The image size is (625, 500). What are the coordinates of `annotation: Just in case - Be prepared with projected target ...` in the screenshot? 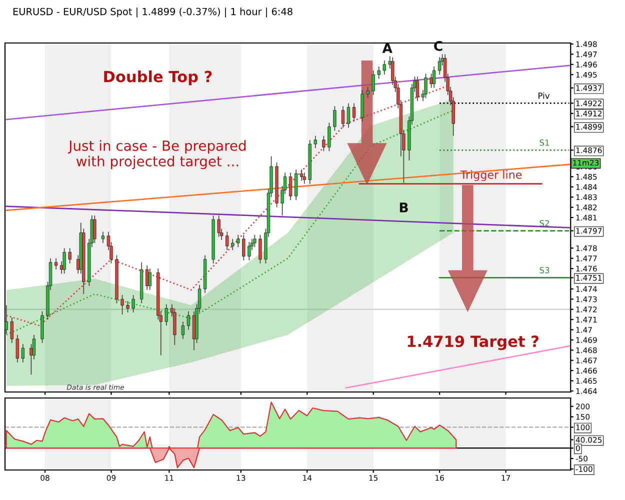 It's located at (157, 155).